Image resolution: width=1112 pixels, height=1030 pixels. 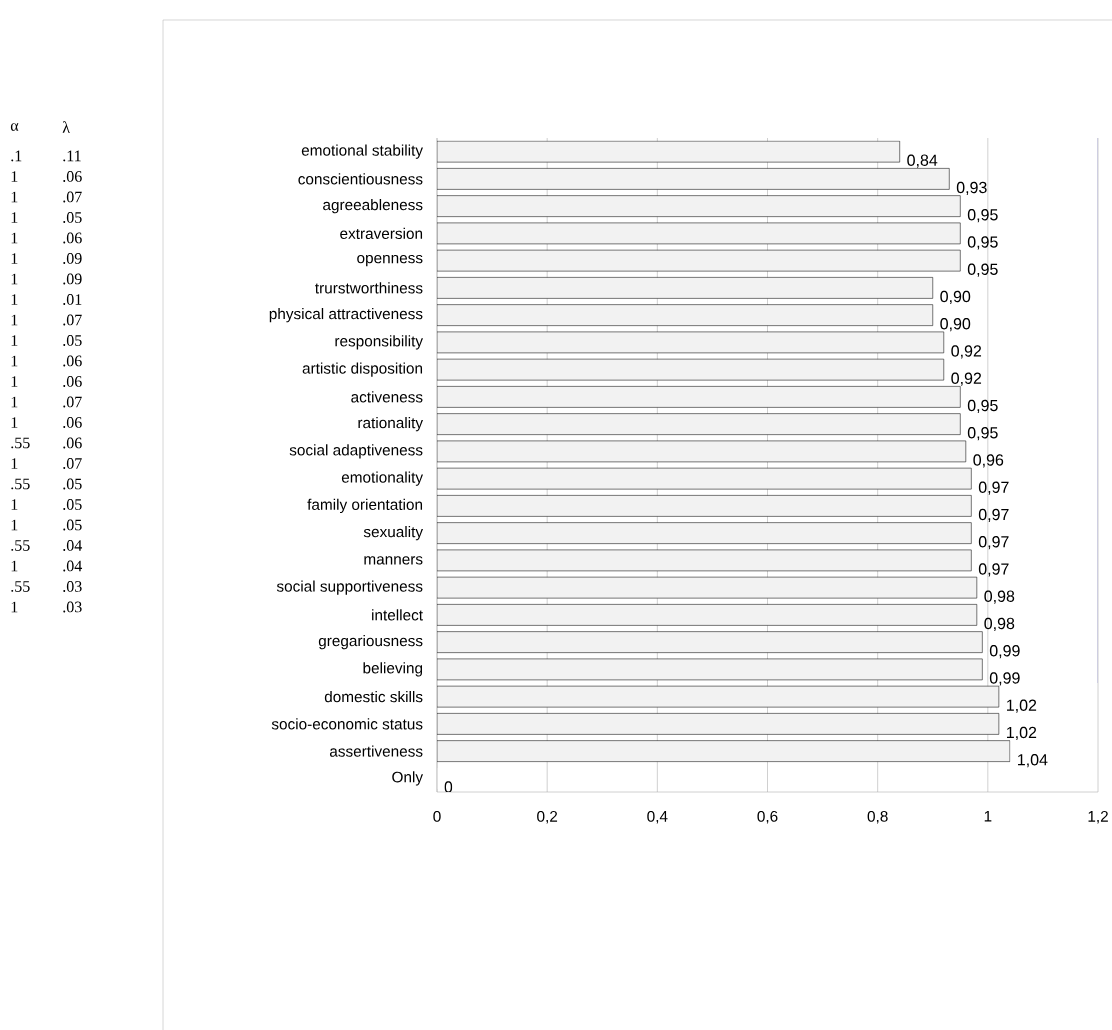 What do you see at coordinates (877, 817) in the screenshot?
I see `x-tick-label: 0,8` at bounding box center [877, 817].